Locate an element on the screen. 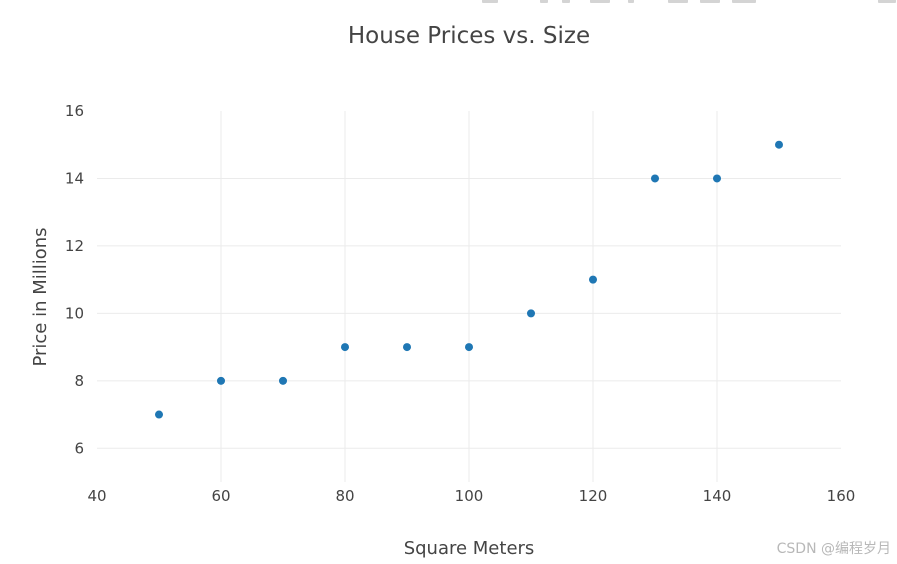 The image size is (897, 564). chart-modebar is located at coordinates (683, 3).